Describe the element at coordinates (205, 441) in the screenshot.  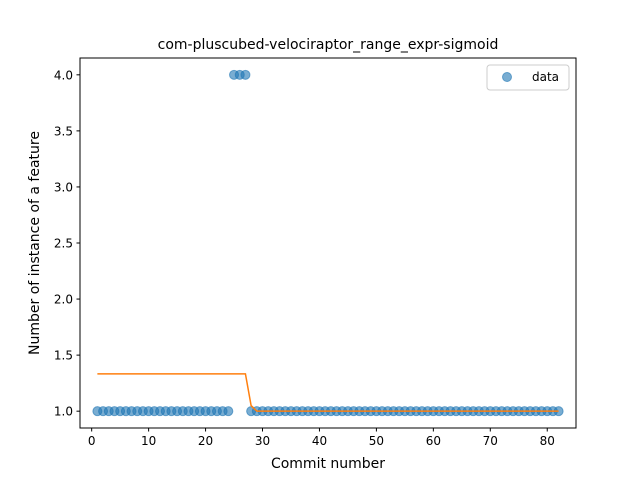
I see `x-tick-label: 20` at that location.